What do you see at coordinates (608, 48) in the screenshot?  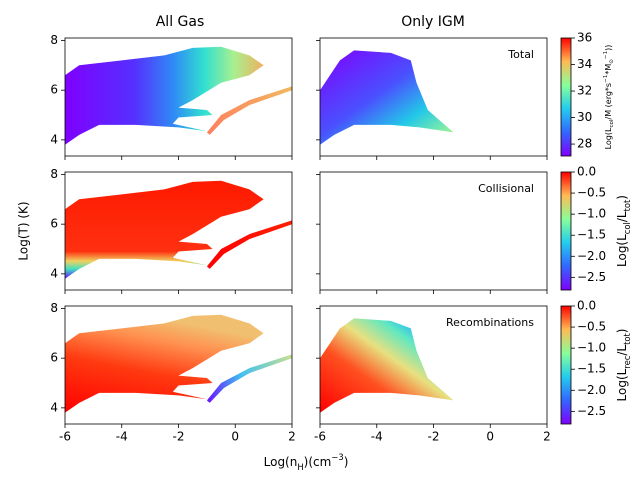 I see `colorbar-label-part: ))` at bounding box center [608, 48].